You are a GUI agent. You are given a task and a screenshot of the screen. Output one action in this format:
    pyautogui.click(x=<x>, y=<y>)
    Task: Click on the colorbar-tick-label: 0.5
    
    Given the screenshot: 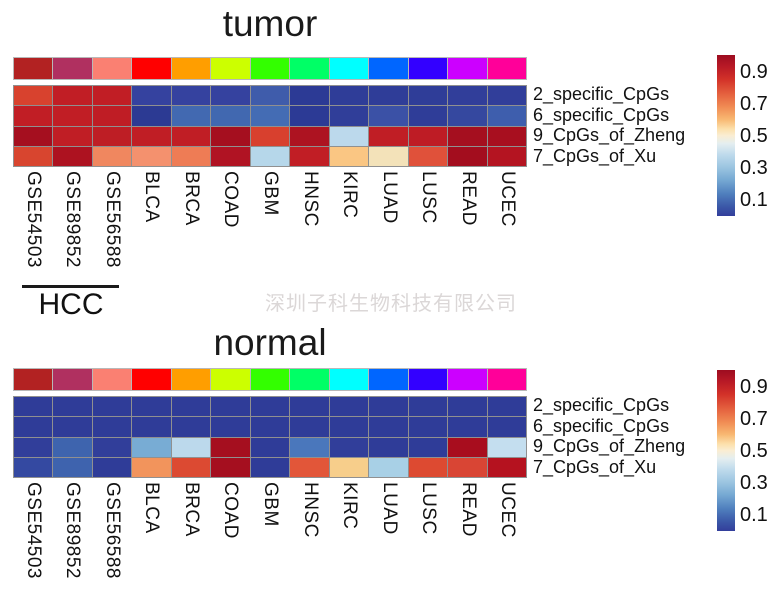 What is the action you would take?
    pyautogui.click(x=754, y=136)
    